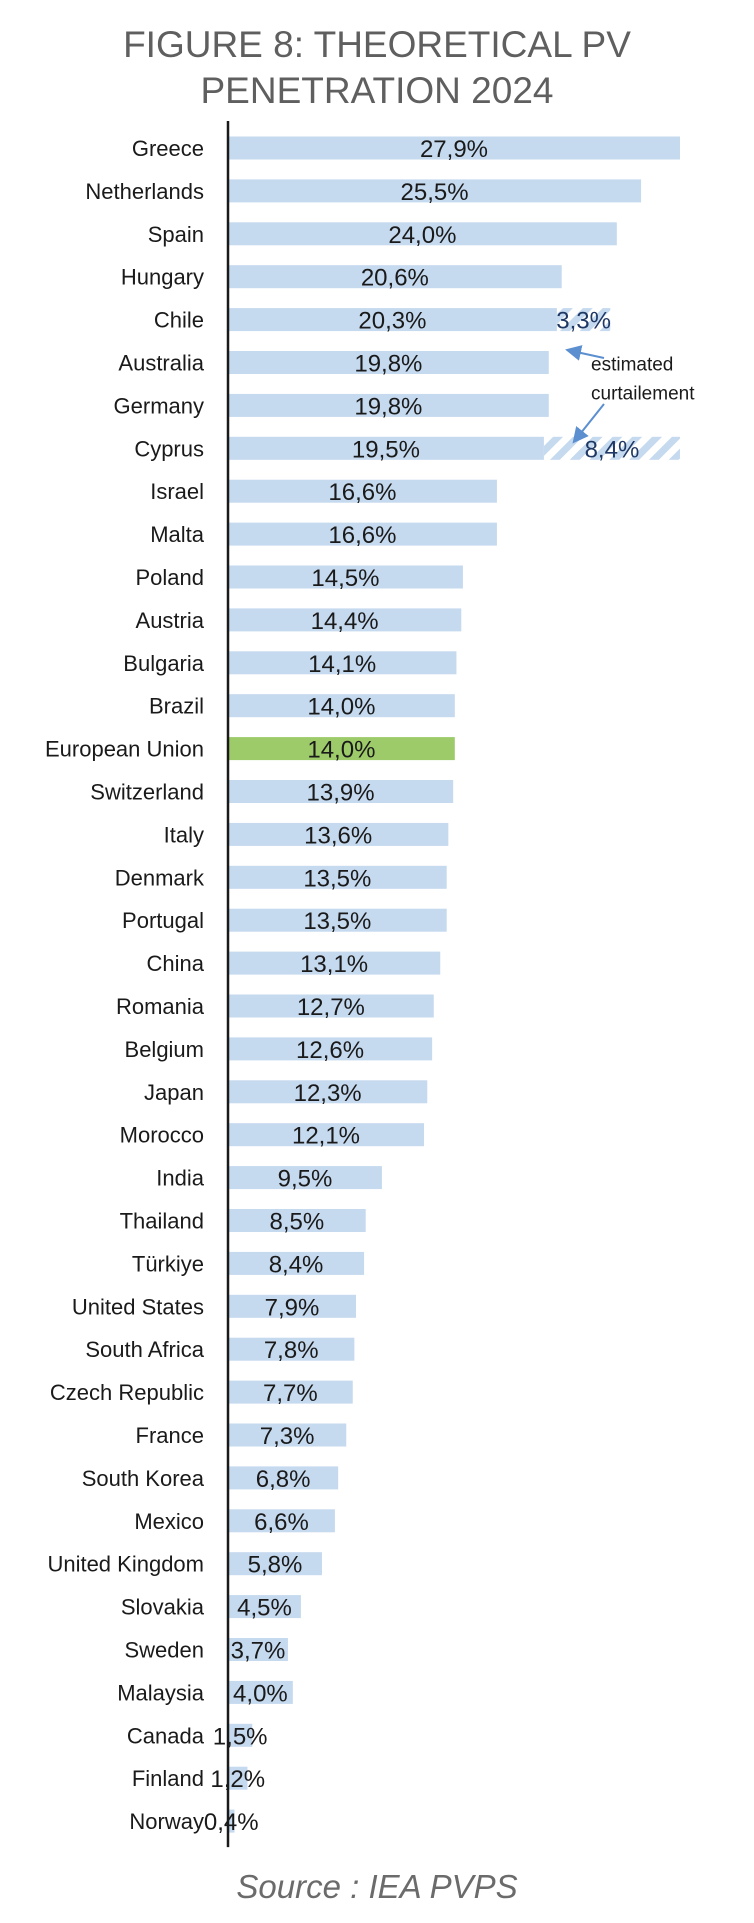 Image resolution: width=754 pixels, height=1923 pixels. I want to click on bar-israel, so click(362, 491).